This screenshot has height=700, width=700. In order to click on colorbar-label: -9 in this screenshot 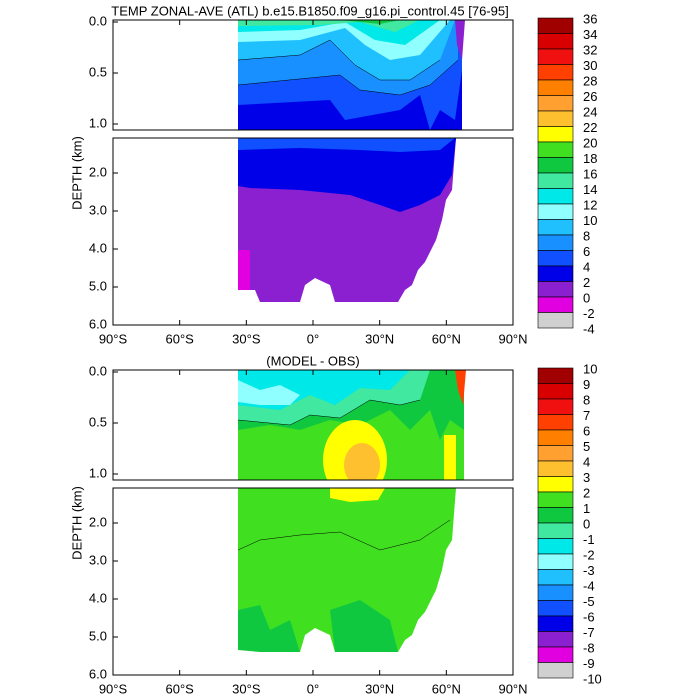, I will do `click(589, 663)`.